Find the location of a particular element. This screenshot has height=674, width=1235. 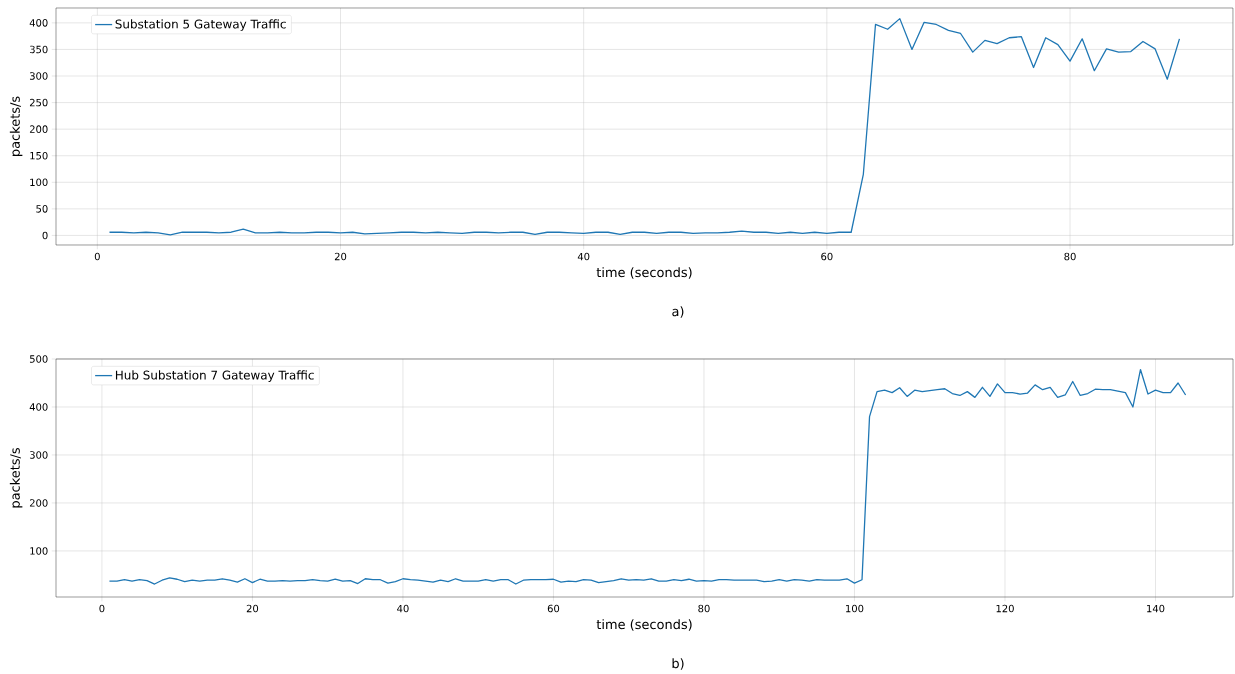

y-tick-label: 500 is located at coordinates (38, 359).